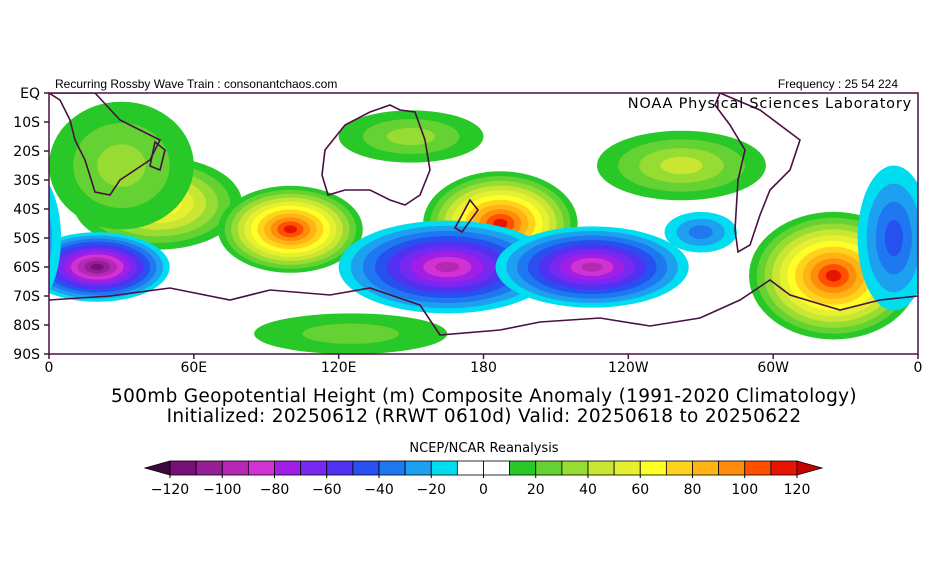 This screenshot has width=930, height=580. I want to click on x-tick-label: 120E, so click(339, 368).